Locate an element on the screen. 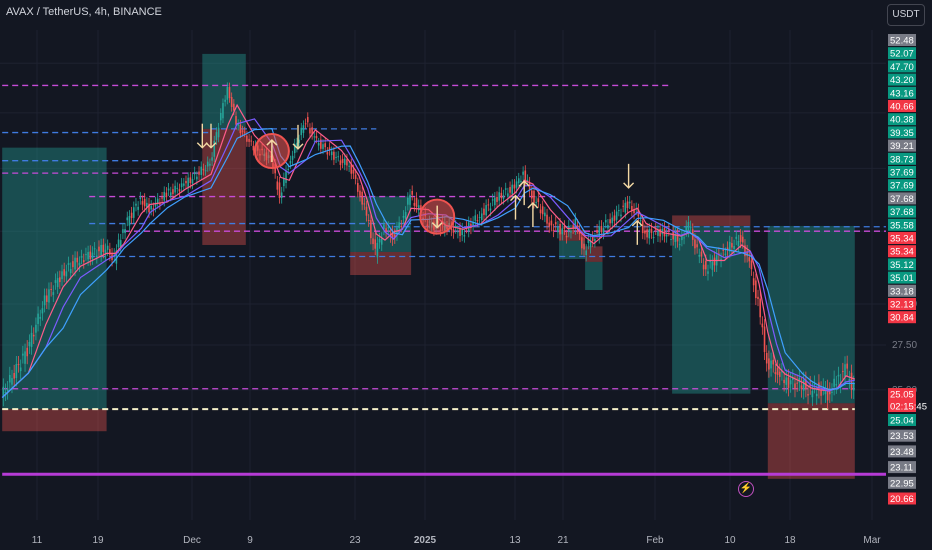 This screenshot has width=932, height=550. price-label-text: 32.13 is located at coordinates (902, 305).